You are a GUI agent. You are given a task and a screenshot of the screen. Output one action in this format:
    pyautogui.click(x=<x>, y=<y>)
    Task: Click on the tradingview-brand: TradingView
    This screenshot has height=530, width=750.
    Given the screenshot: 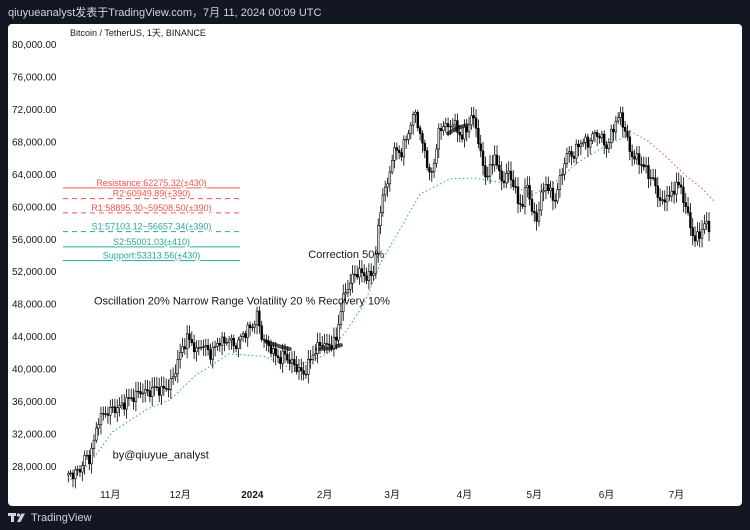 What is the action you would take?
    pyautogui.click(x=50, y=518)
    